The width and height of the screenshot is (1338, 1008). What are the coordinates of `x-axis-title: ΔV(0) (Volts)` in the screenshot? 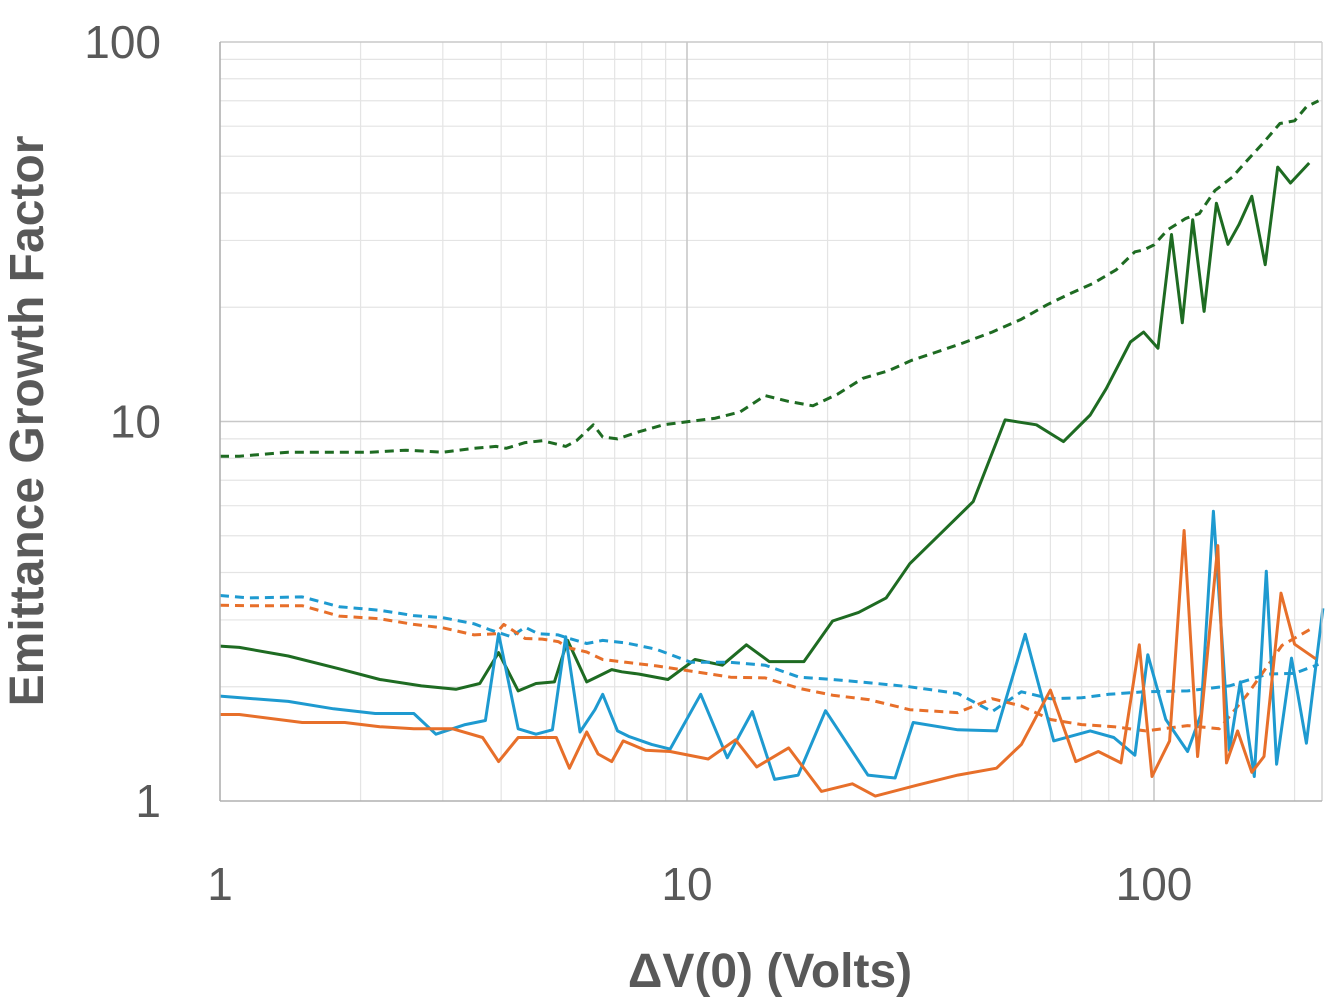 It's located at (770, 971).